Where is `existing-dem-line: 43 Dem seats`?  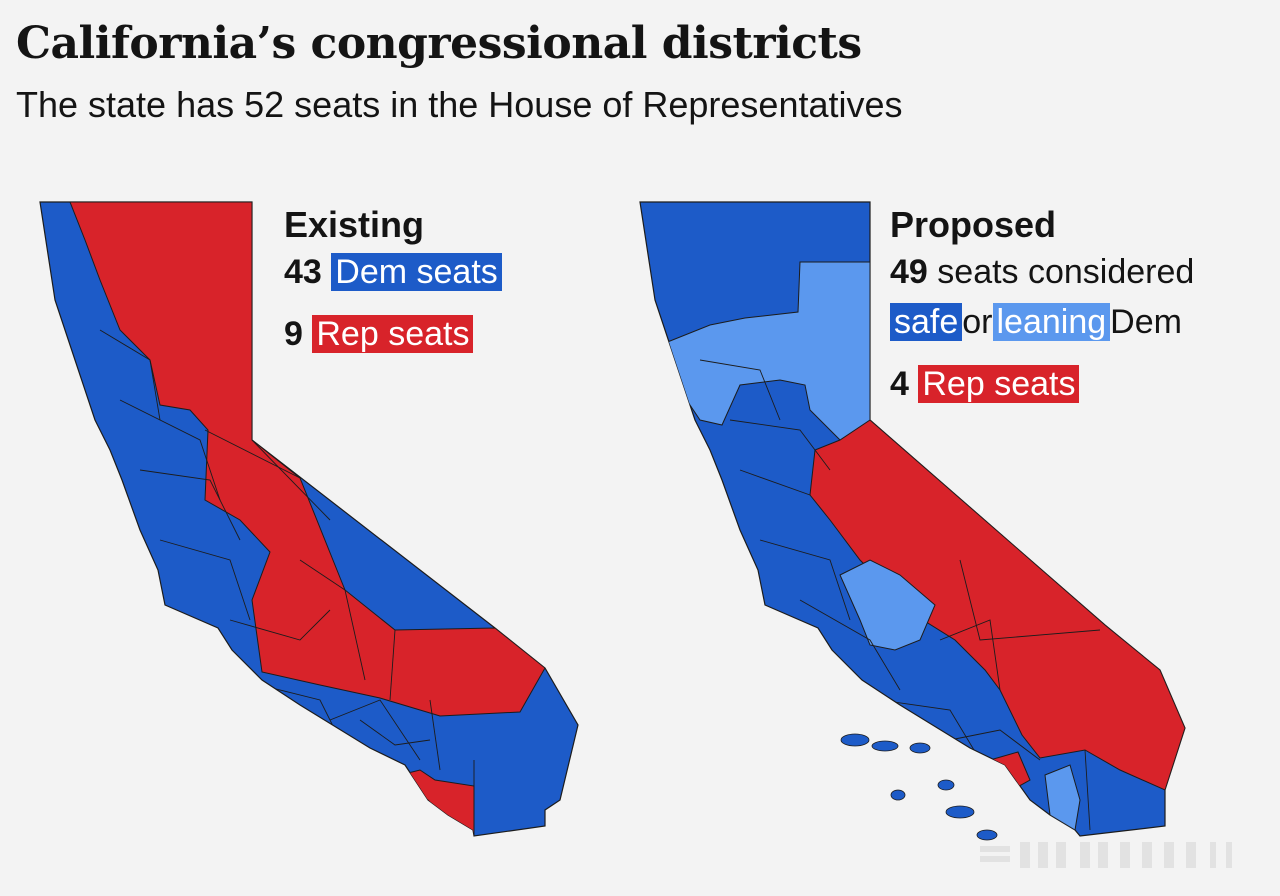
existing-dem-line: 43 Dem seats is located at coordinates (393, 273).